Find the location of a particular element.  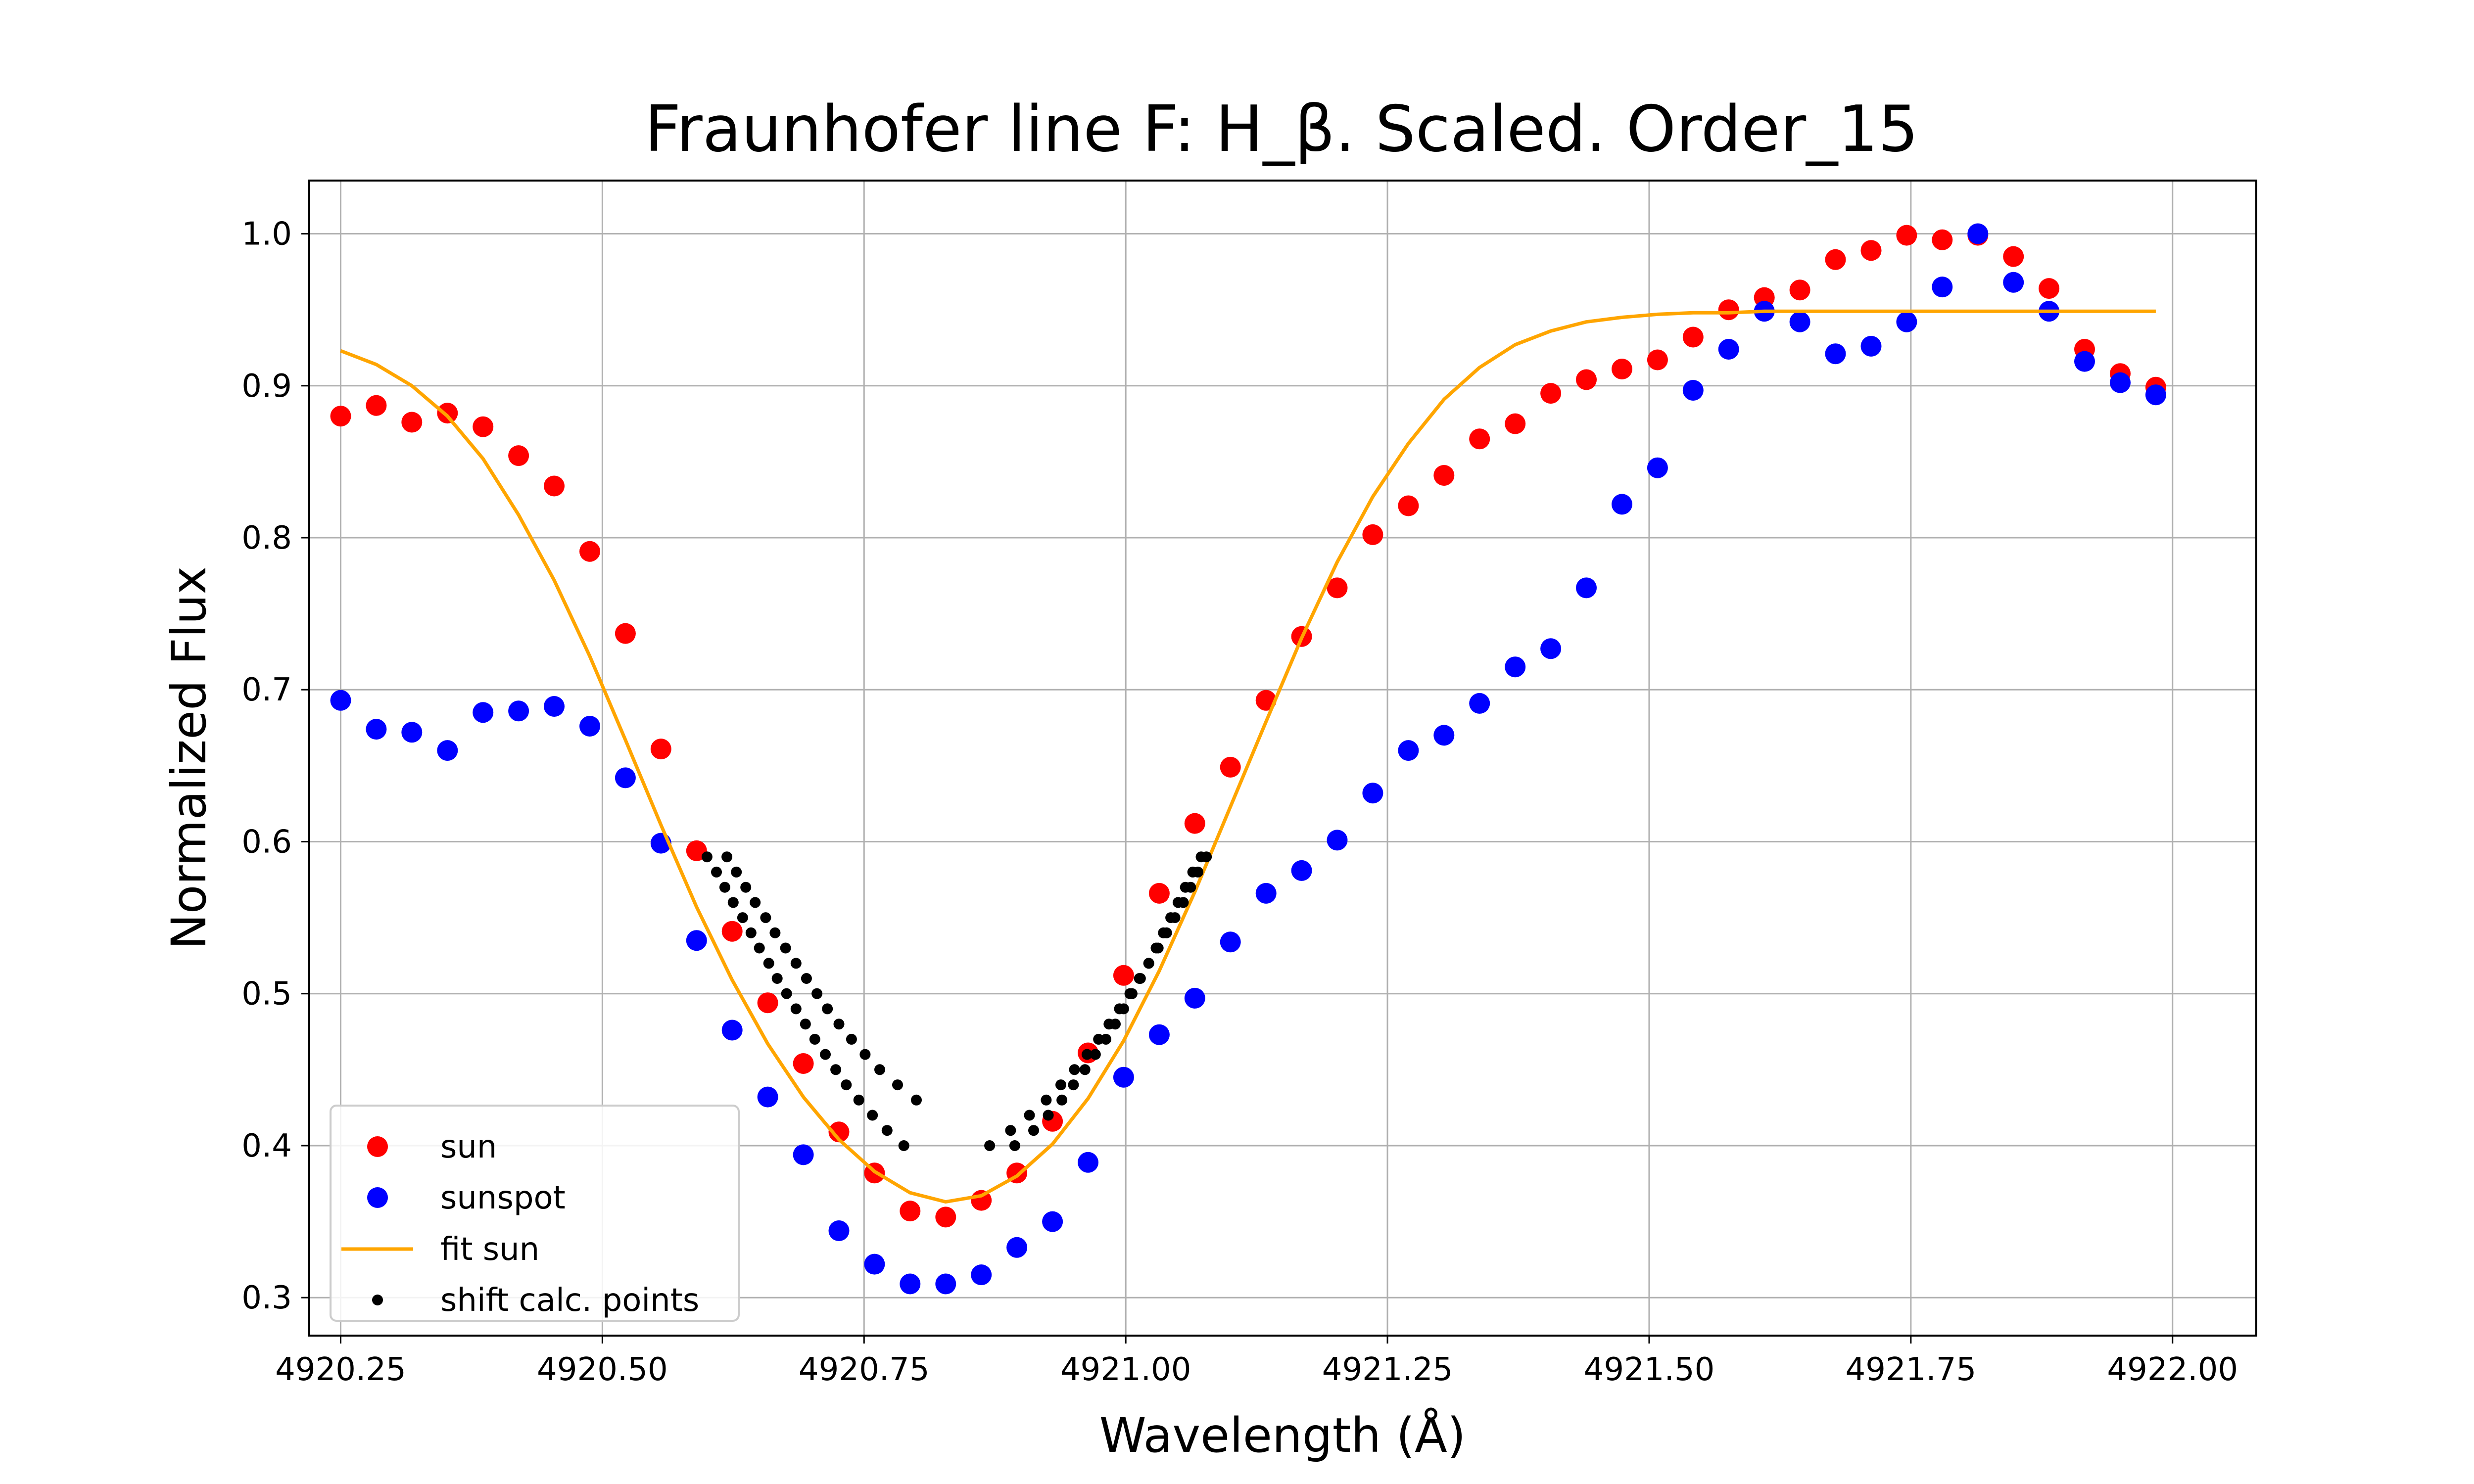

y-tick-label: 0.7 is located at coordinates (267, 690).